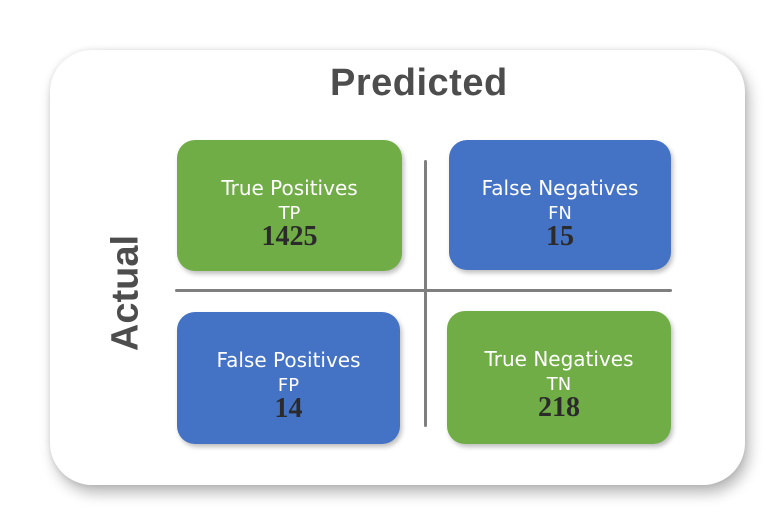 The height and width of the screenshot is (524, 770). Describe the element at coordinates (559, 384) in the screenshot. I see `true-negatives-abbr: TN` at that location.